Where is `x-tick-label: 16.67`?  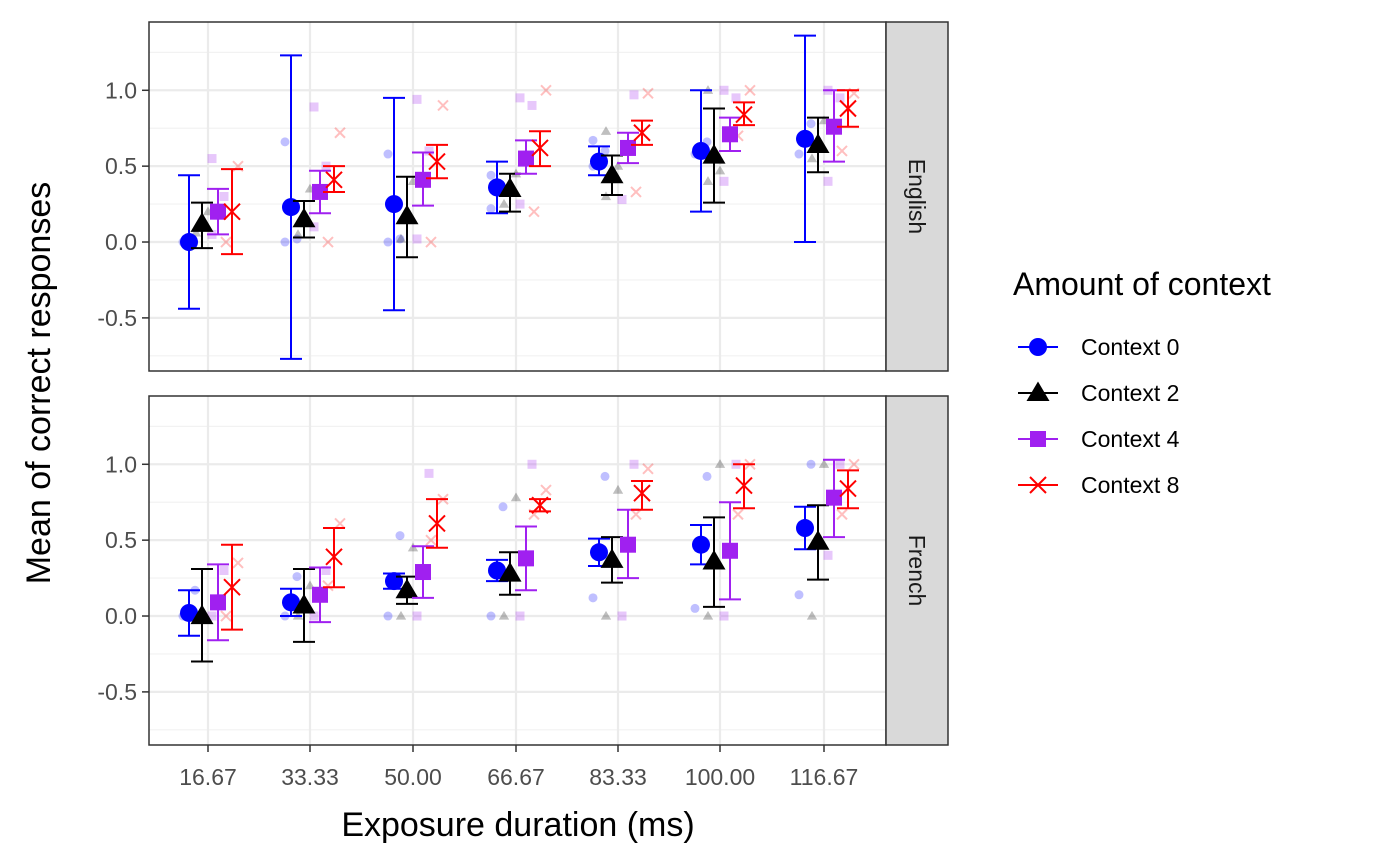 x-tick-label: 16.67 is located at coordinates (208, 777).